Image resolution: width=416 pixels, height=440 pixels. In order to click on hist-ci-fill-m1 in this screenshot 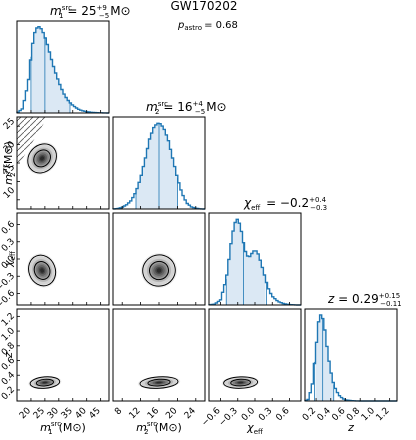, I will do `click(50, 70)`.